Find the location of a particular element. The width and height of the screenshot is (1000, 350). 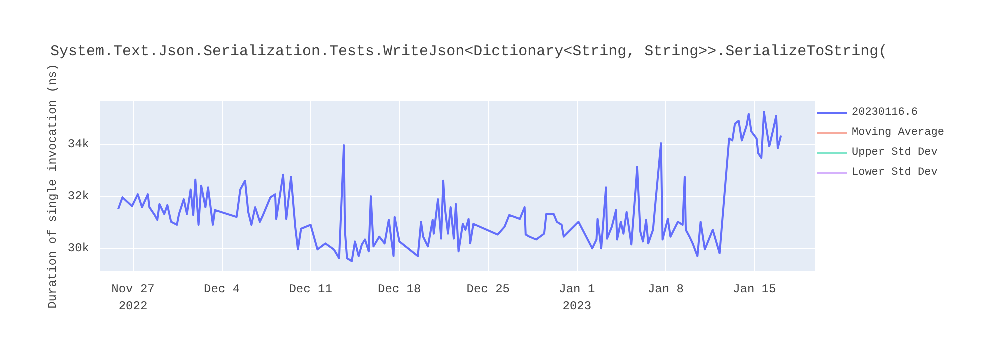

x-tick-label: Nov 27 2022 is located at coordinates (133, 298).